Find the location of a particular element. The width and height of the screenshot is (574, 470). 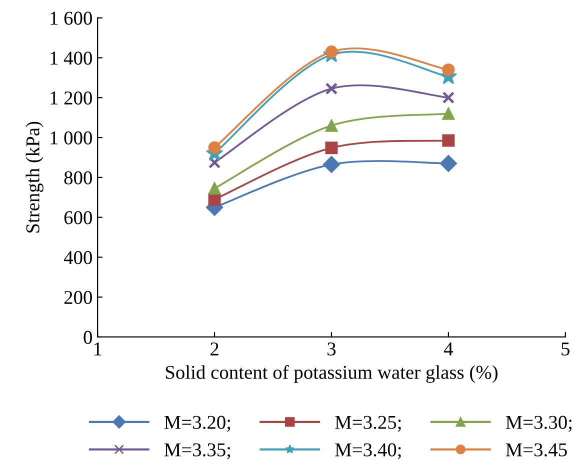

x-tick-label: 1 is located at coordinates (98, 349).